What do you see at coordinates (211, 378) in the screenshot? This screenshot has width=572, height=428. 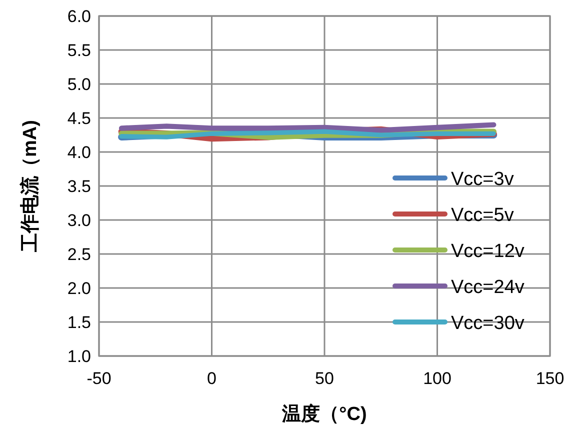 I see `x-tick-label: 0` at bounding box center [211, 378].